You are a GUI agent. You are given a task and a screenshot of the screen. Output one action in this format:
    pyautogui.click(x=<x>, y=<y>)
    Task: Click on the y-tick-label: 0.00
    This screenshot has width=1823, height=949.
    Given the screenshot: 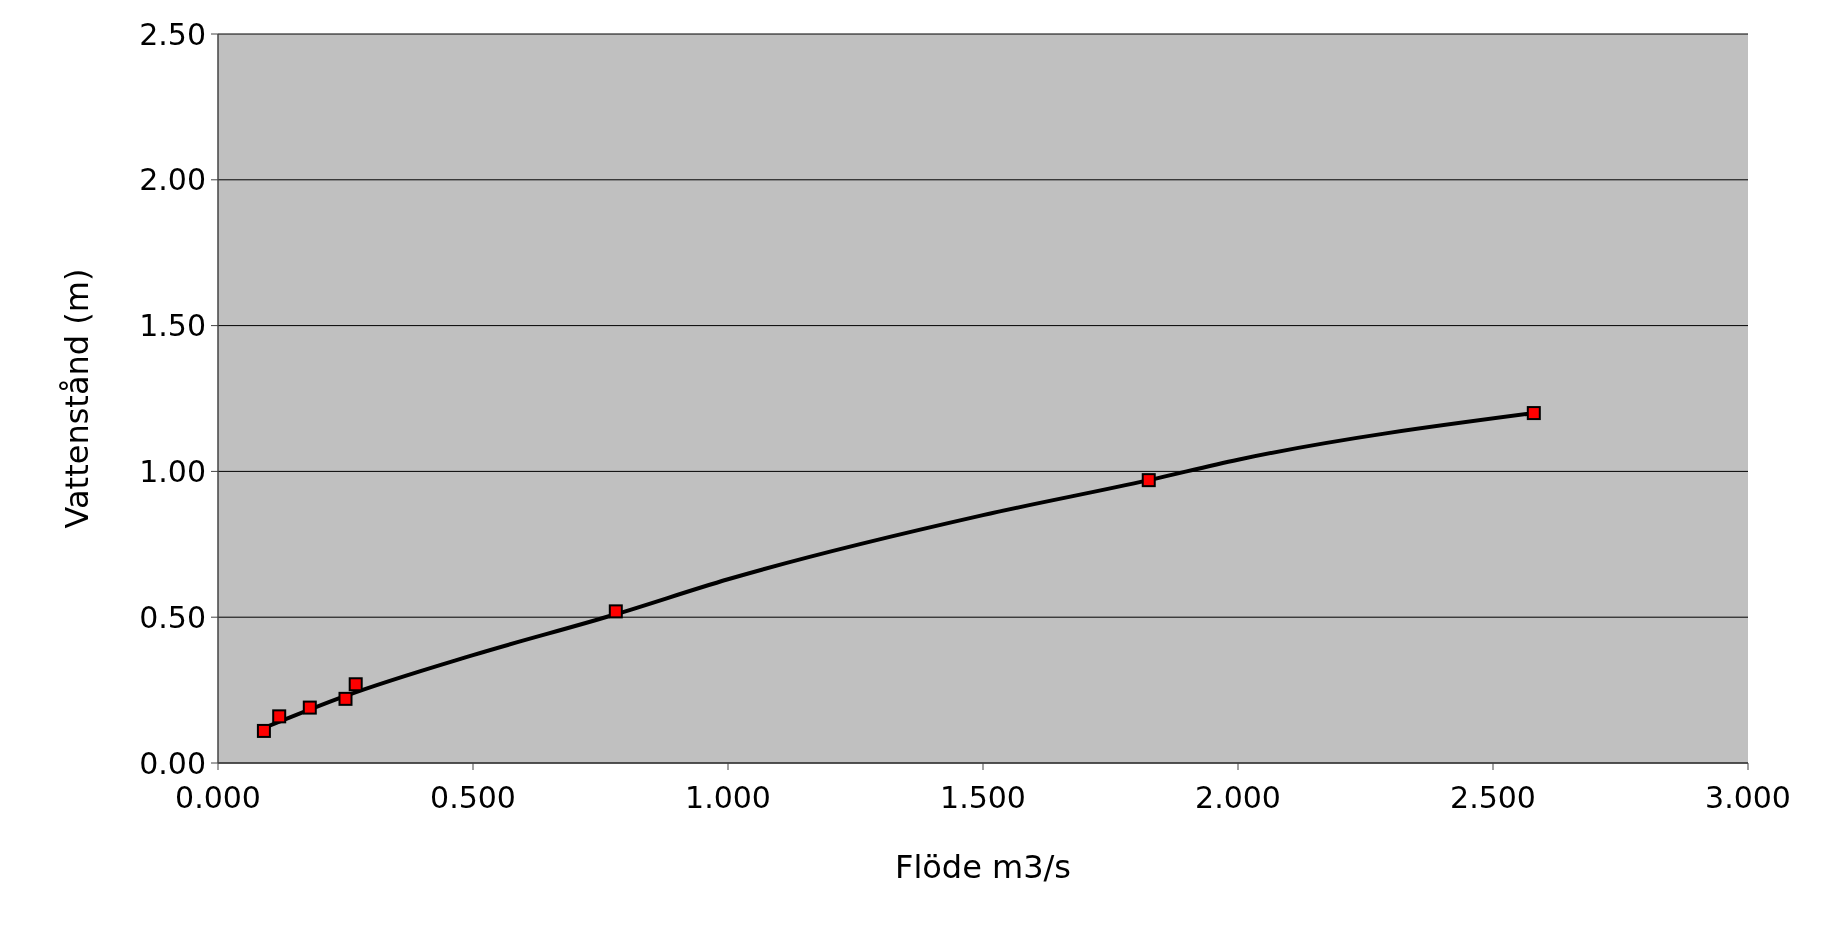 What is the action you would take?
    pyautogui.click(x=172, y=763)
    